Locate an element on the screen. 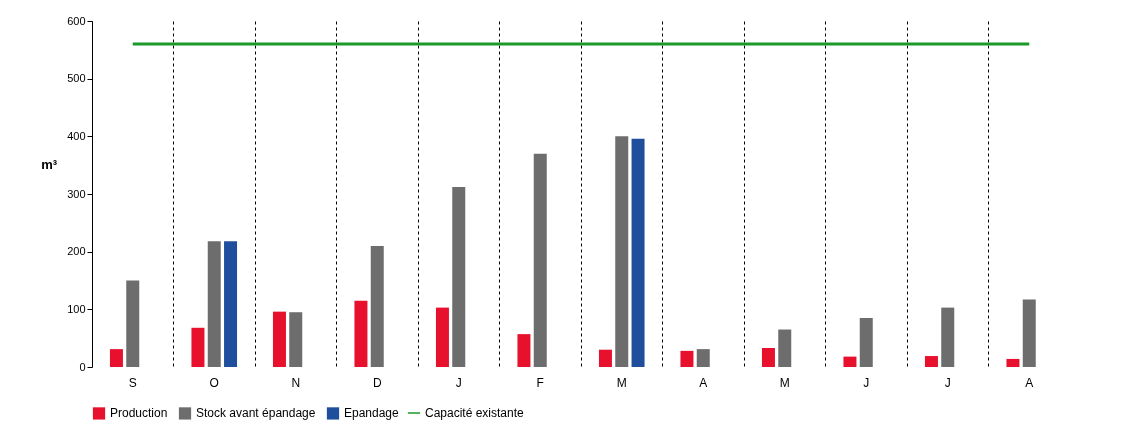  y-tick-label: 0 is located at coordinates (82, 366).